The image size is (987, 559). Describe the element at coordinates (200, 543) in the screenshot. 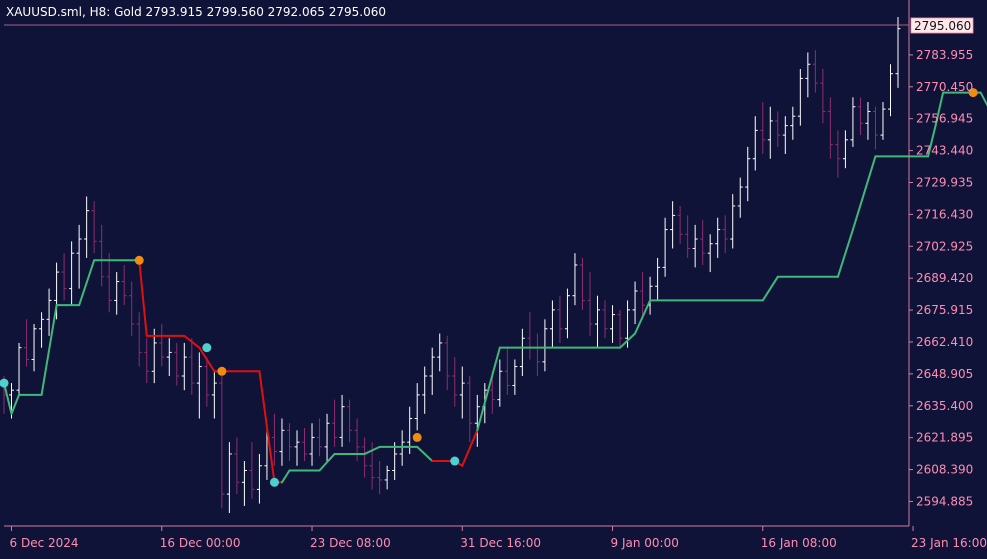

I see `time-tick-label: 16 Dec 00:00` at that location.